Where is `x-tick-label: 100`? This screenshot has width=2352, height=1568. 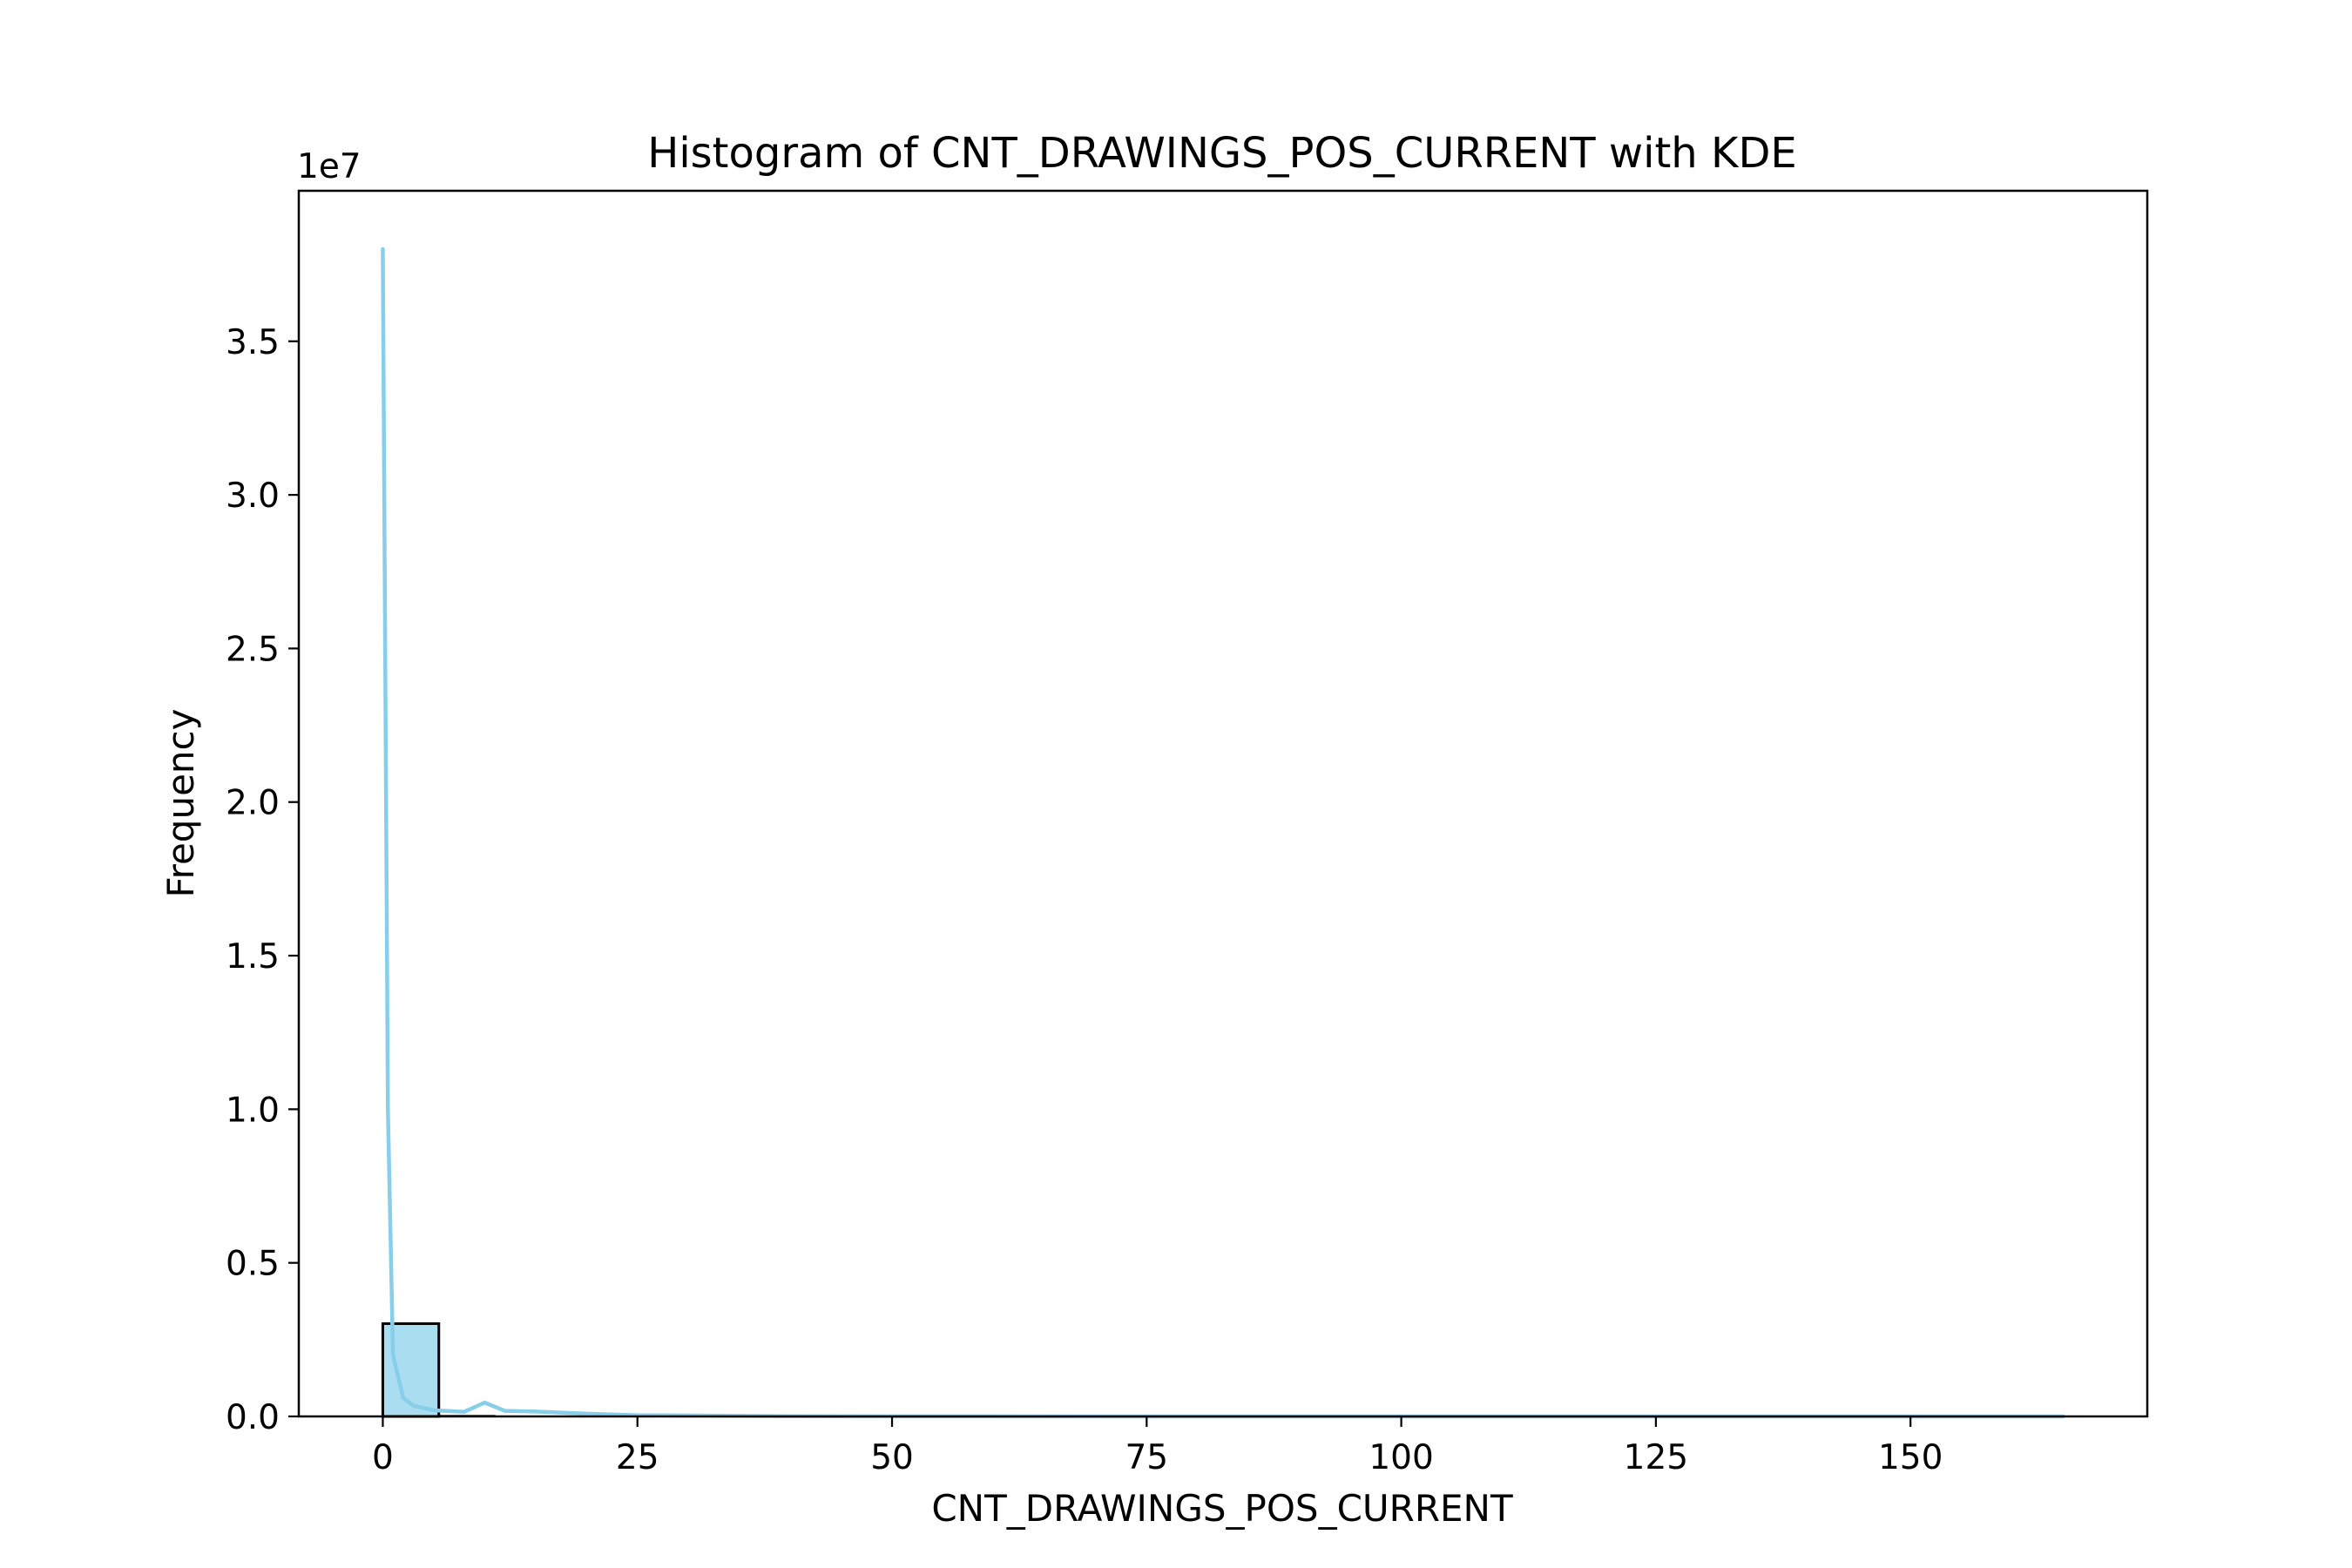
x-tick-label: 100 is located at coordinates (1401, 1457).